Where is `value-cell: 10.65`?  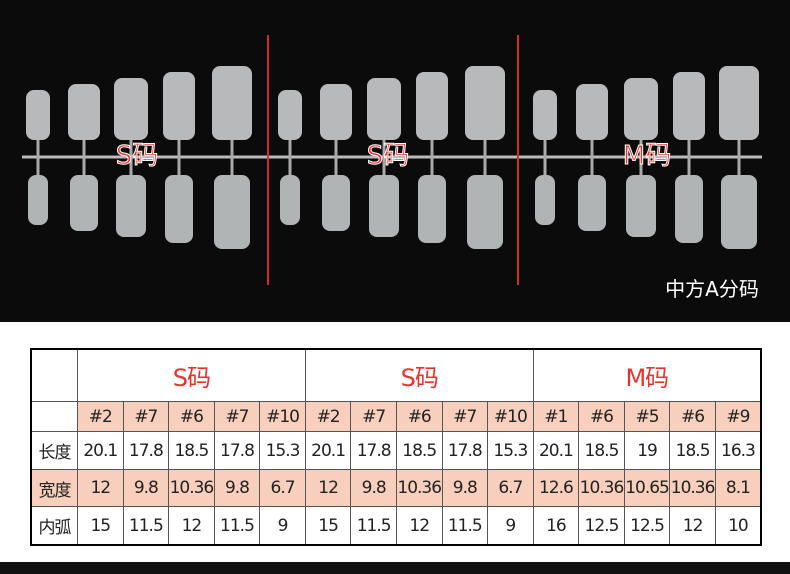
value-cell: 10.65 is located at coordinates (647, 488).